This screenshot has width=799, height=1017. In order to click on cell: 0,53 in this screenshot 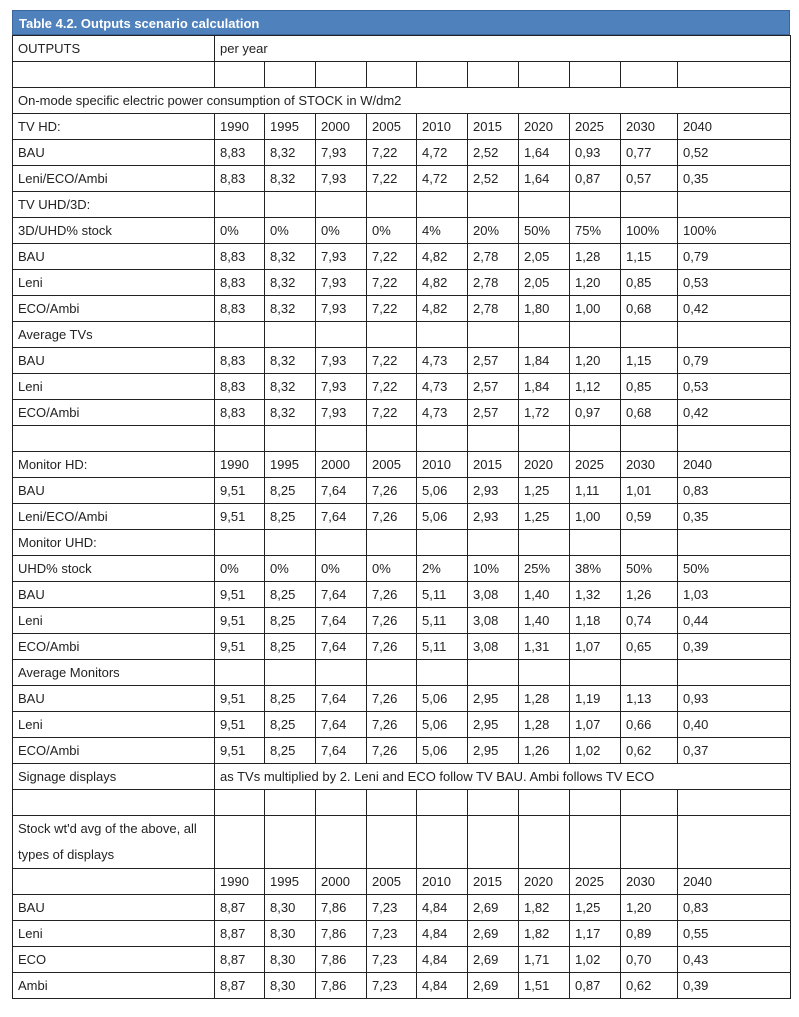, I will do `click(734, 282)`.